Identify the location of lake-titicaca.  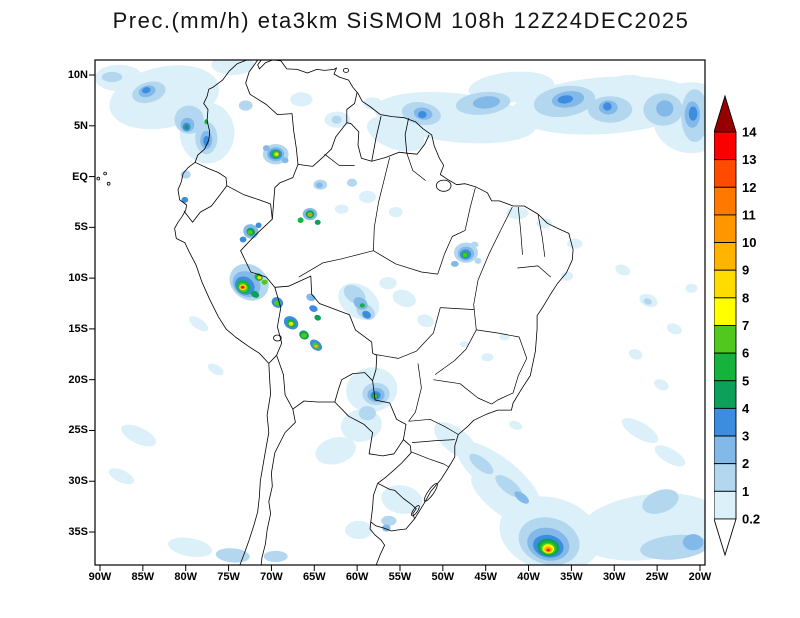
(277, 338).